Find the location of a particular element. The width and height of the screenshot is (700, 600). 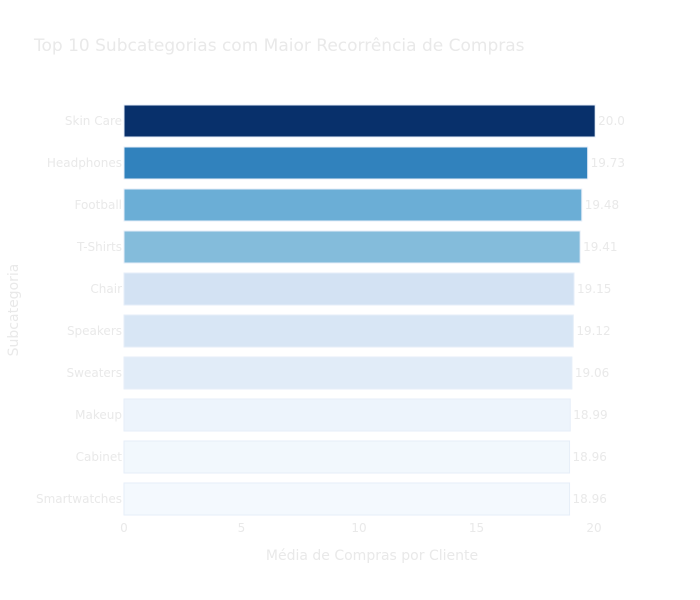

bar-skin-care is located at coordinates (359, 121).